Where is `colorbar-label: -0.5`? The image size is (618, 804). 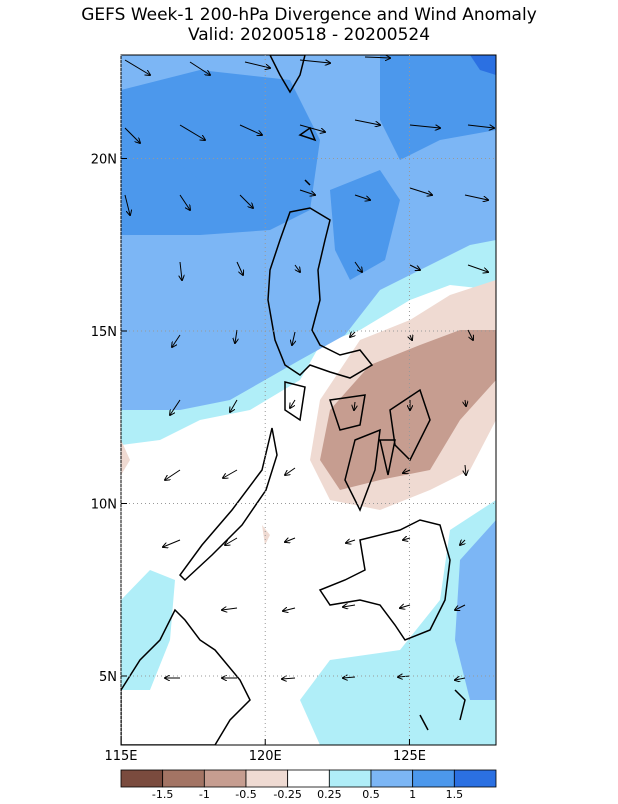 colorbar-label: -0.5 is located at coordinates (245, 794).